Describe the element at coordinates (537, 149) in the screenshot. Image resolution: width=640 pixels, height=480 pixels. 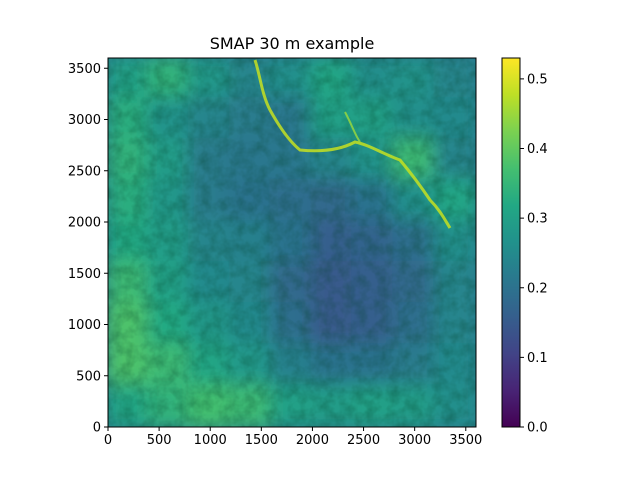
I see `colorbar-tick-label: 0.4` at that location.